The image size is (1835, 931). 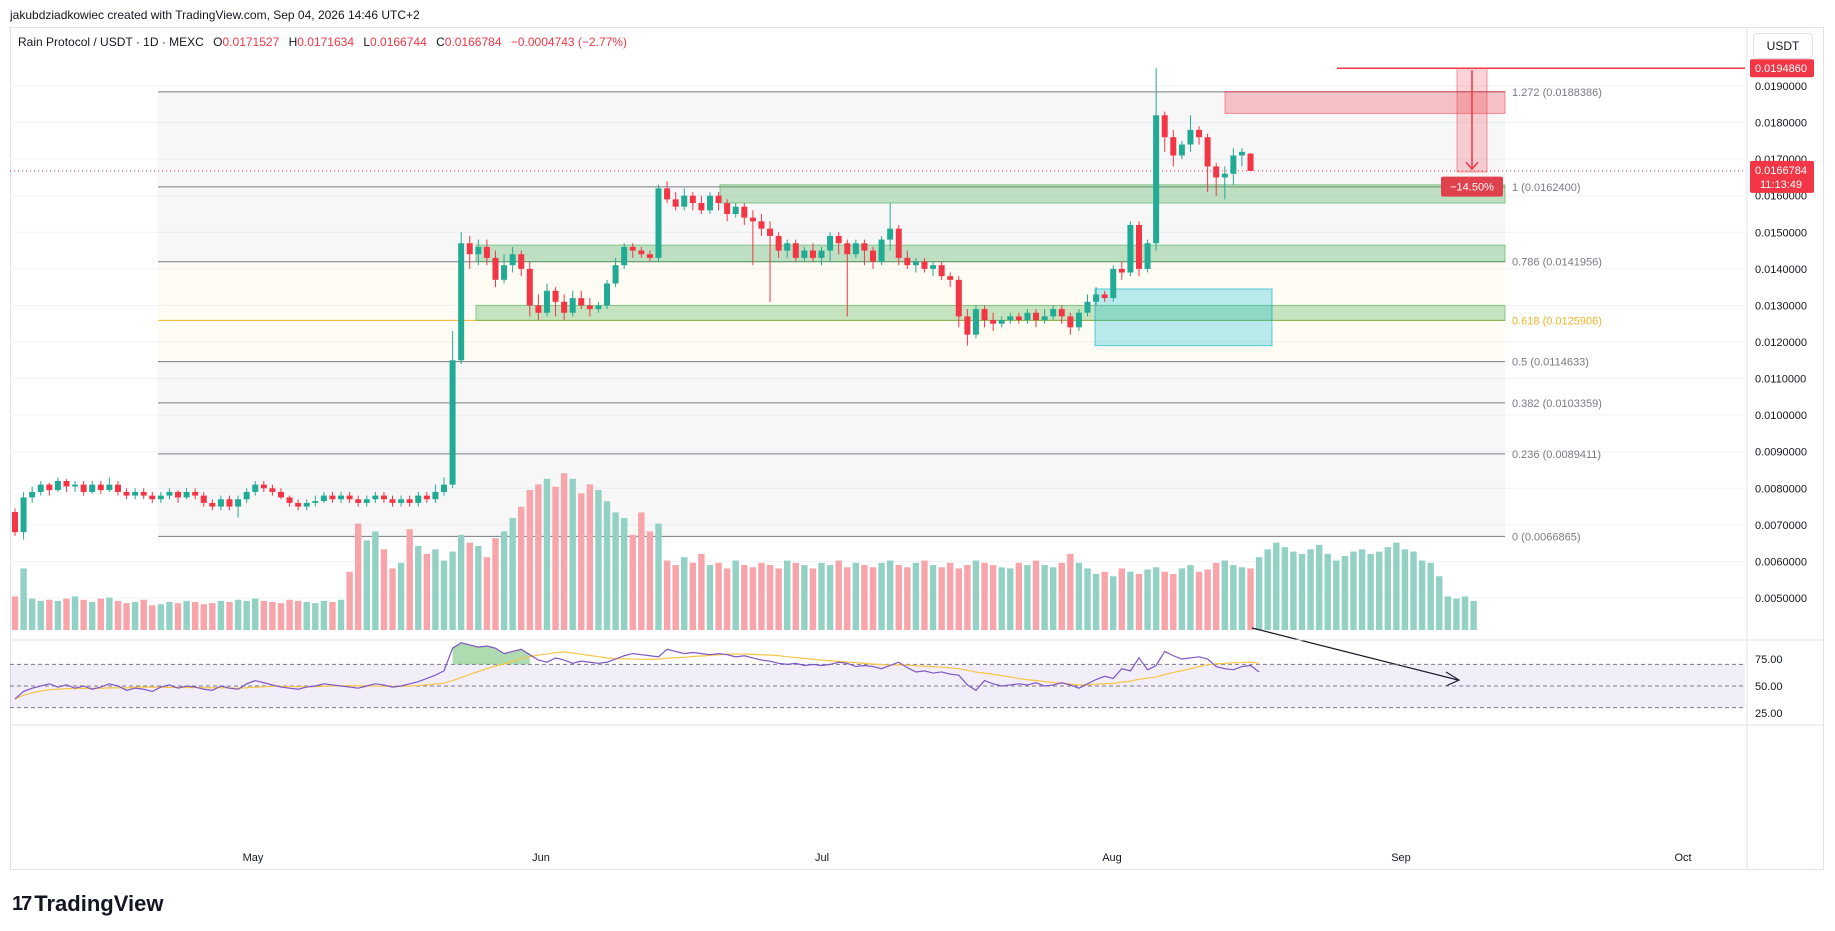 What do you see at coordinates (1781, 453) in the screenshot?
I see `price-axis-tick: 0.0090000` at bounding box center [1781, 453].